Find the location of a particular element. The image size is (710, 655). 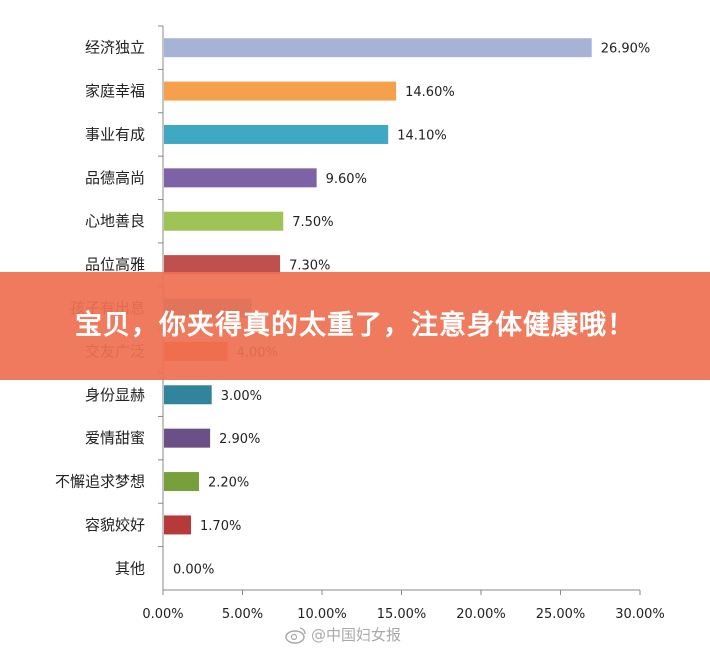

x-tick-label: 0.00% is located at coordinates (162, 614).